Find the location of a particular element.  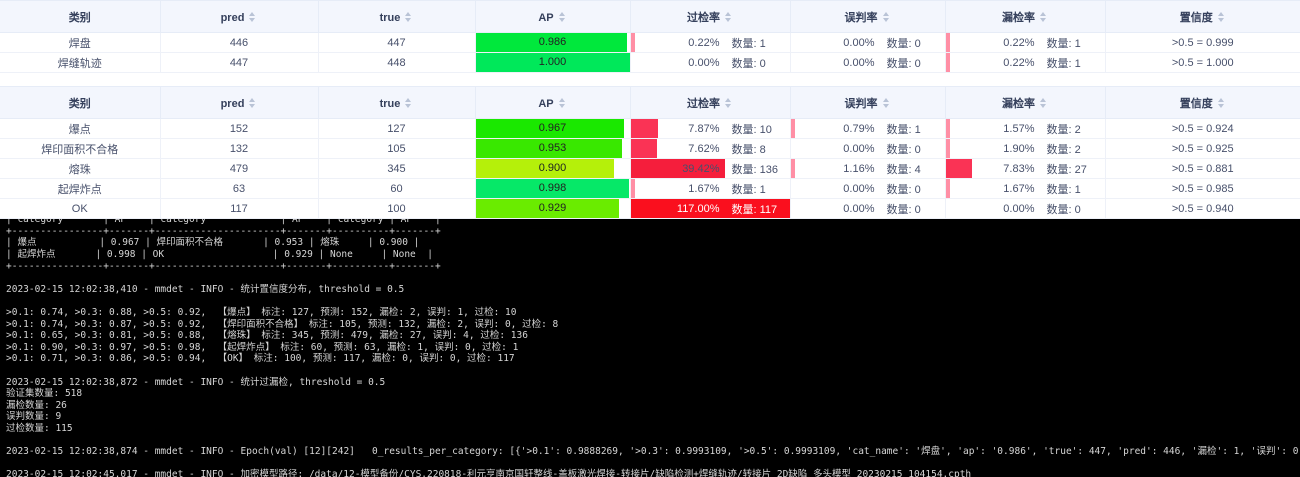

rate-percent: 7.62% is located at coordinates (704, 148).